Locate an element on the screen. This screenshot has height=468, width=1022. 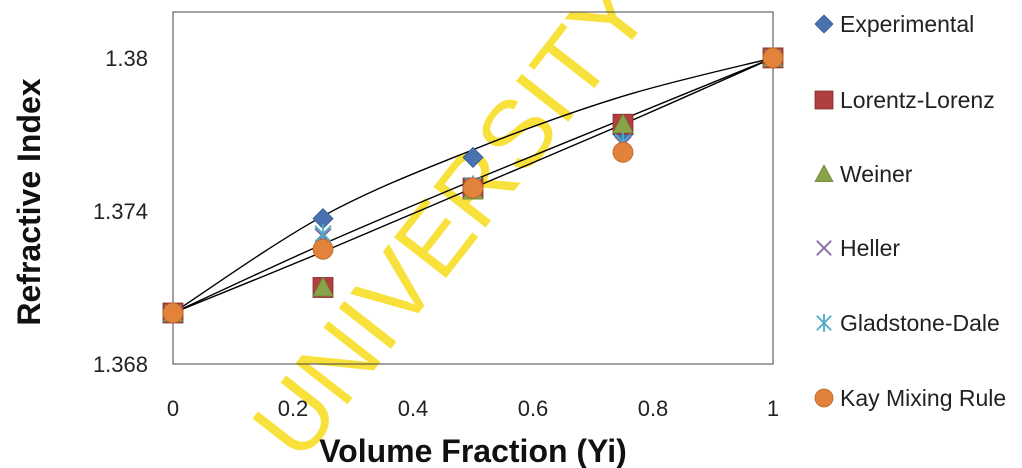
legend-marker-gladstone-dale is located at coordinates (824, 323).